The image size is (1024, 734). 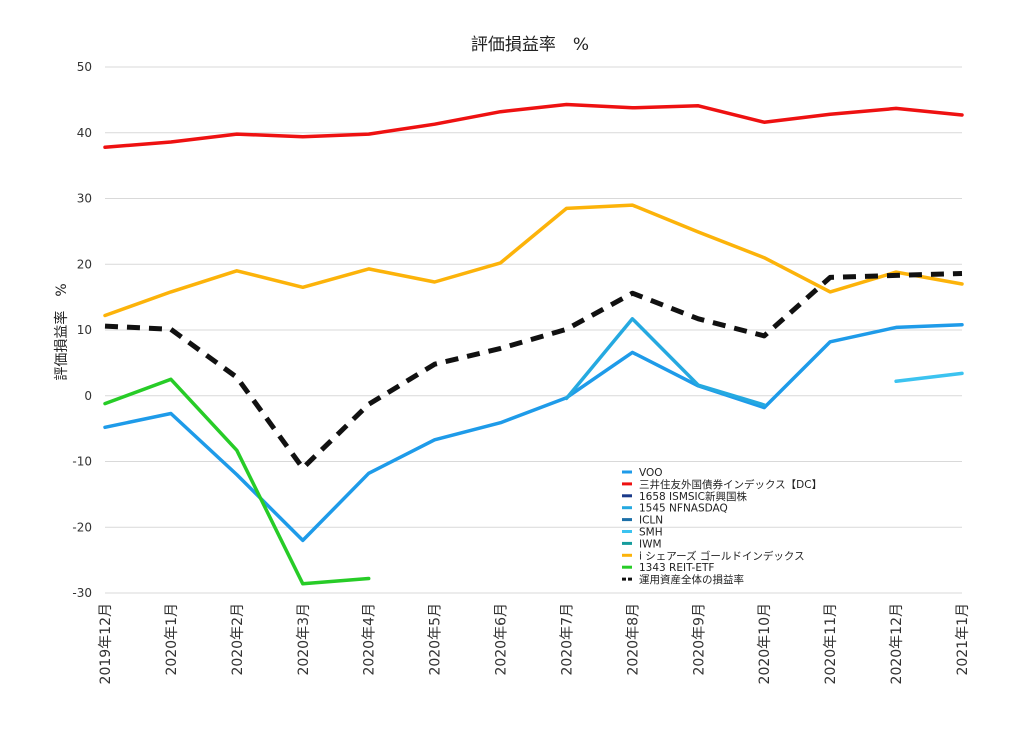 I want to click on y-tick-label: -10, so click(x=82, y=462).